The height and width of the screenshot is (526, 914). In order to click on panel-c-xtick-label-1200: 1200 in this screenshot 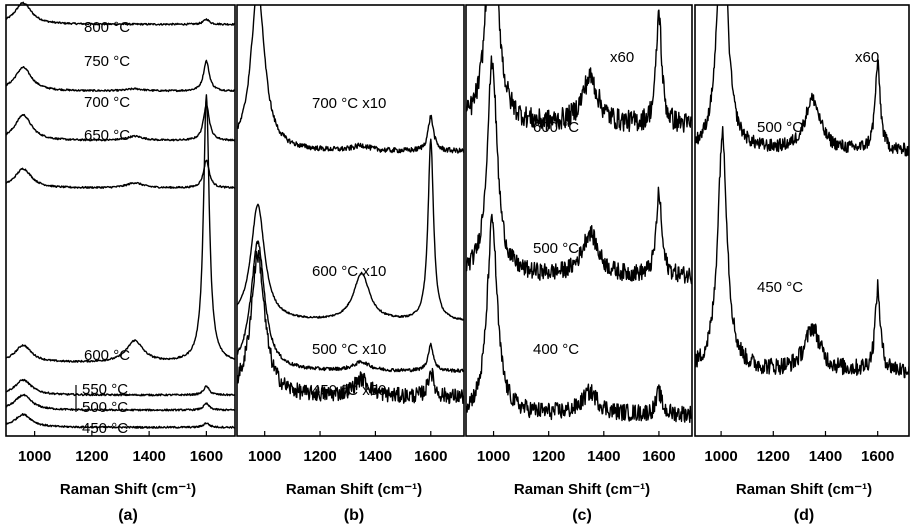, I will do `click(548, 456)`.